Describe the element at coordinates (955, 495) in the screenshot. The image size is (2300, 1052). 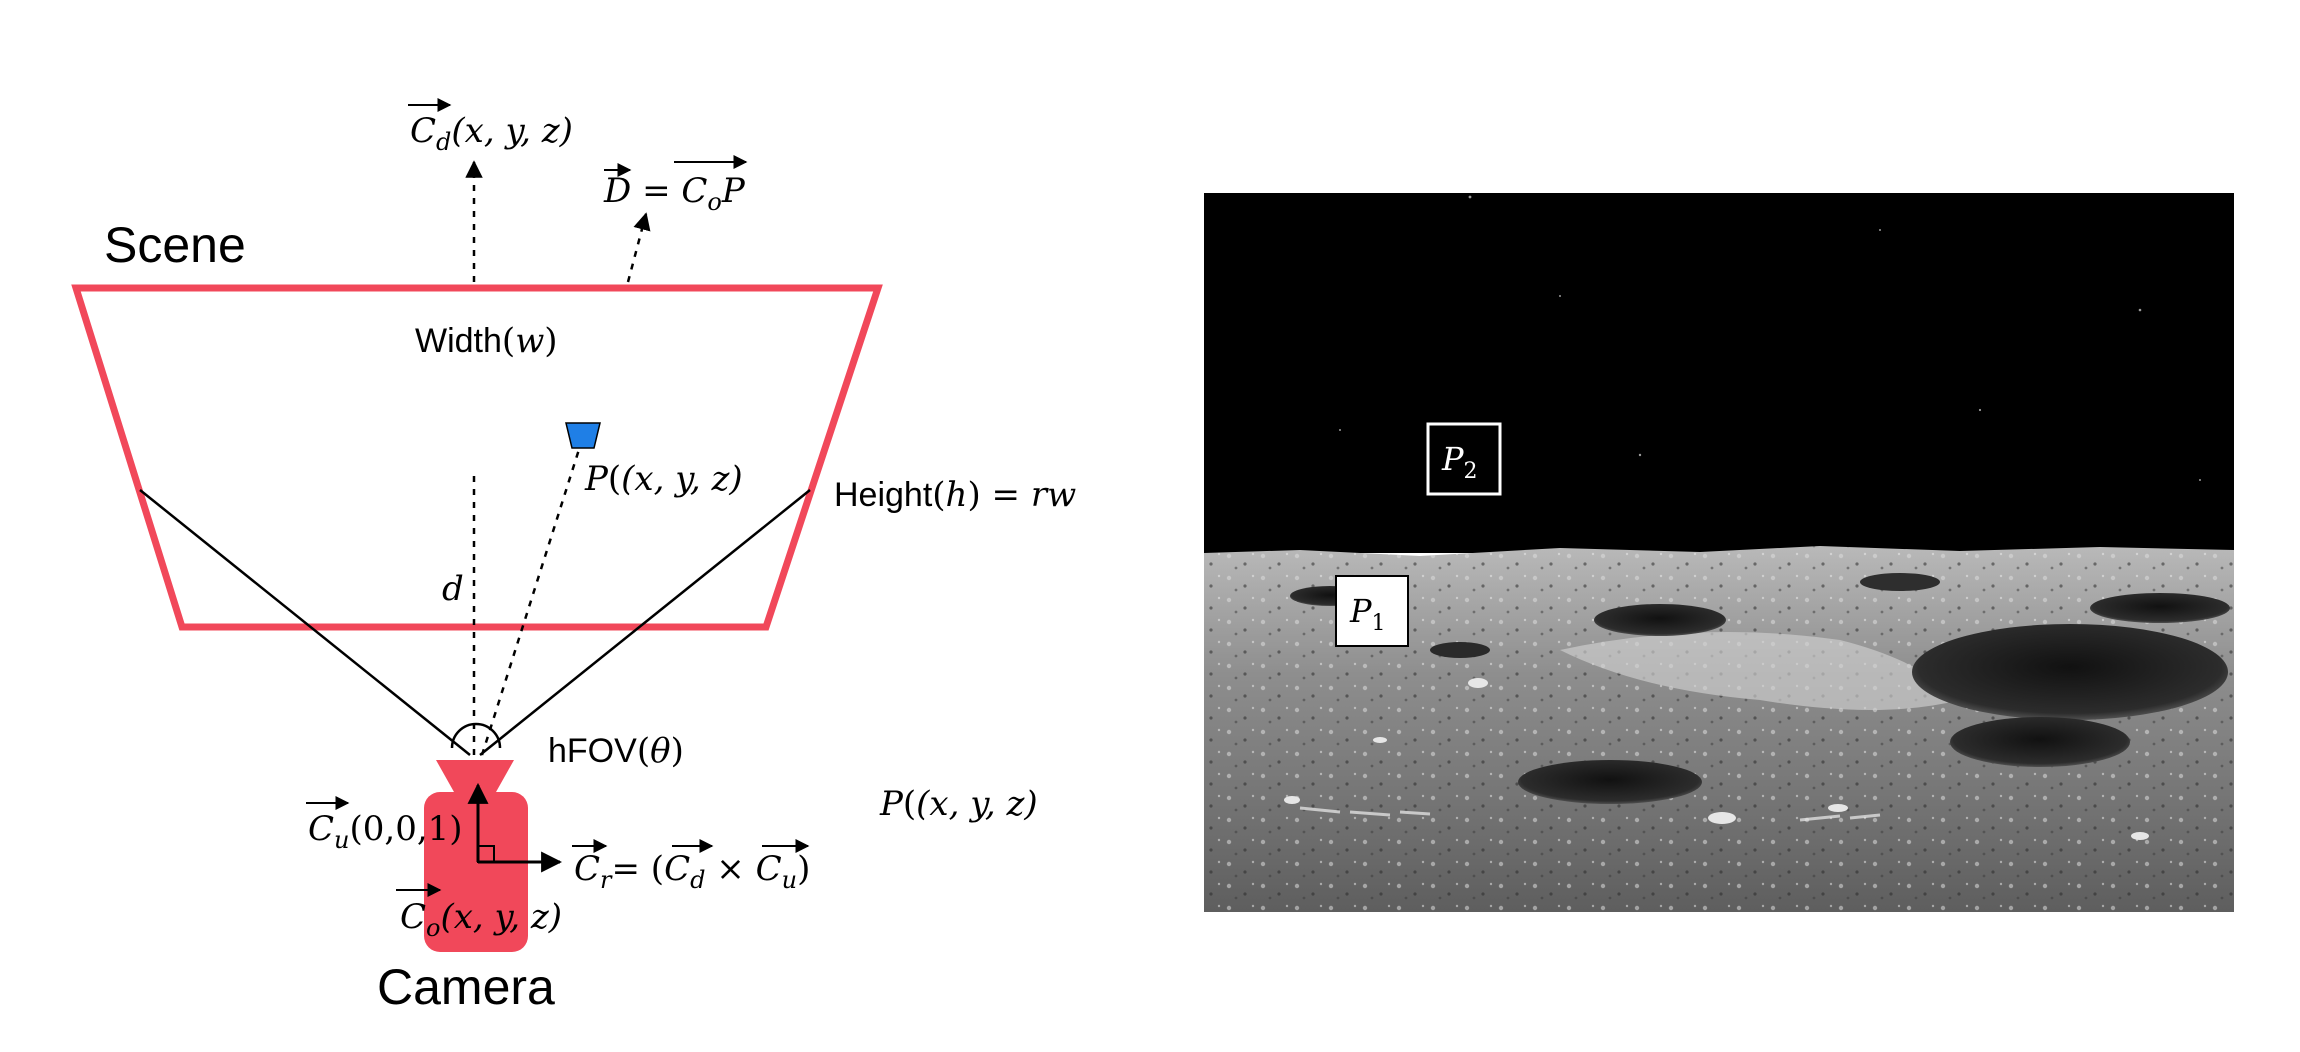
I see `height-label: Height(h) = rw` at that location.